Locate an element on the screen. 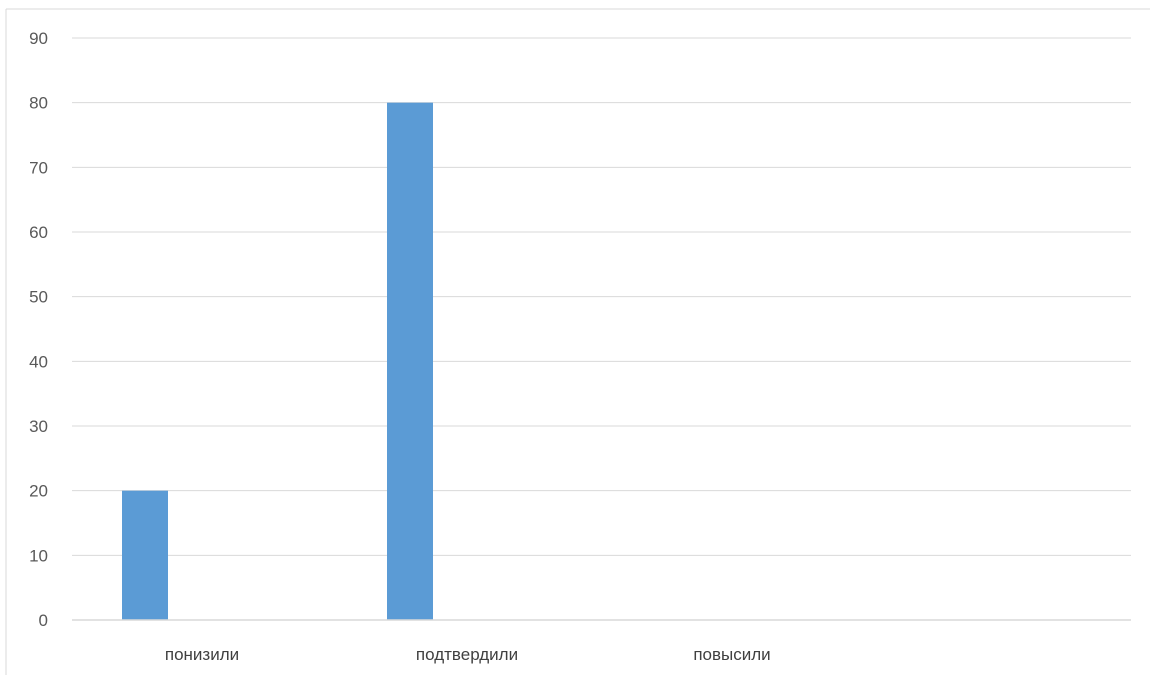  x-category-label: повысили is located at coordinates (731, 654).